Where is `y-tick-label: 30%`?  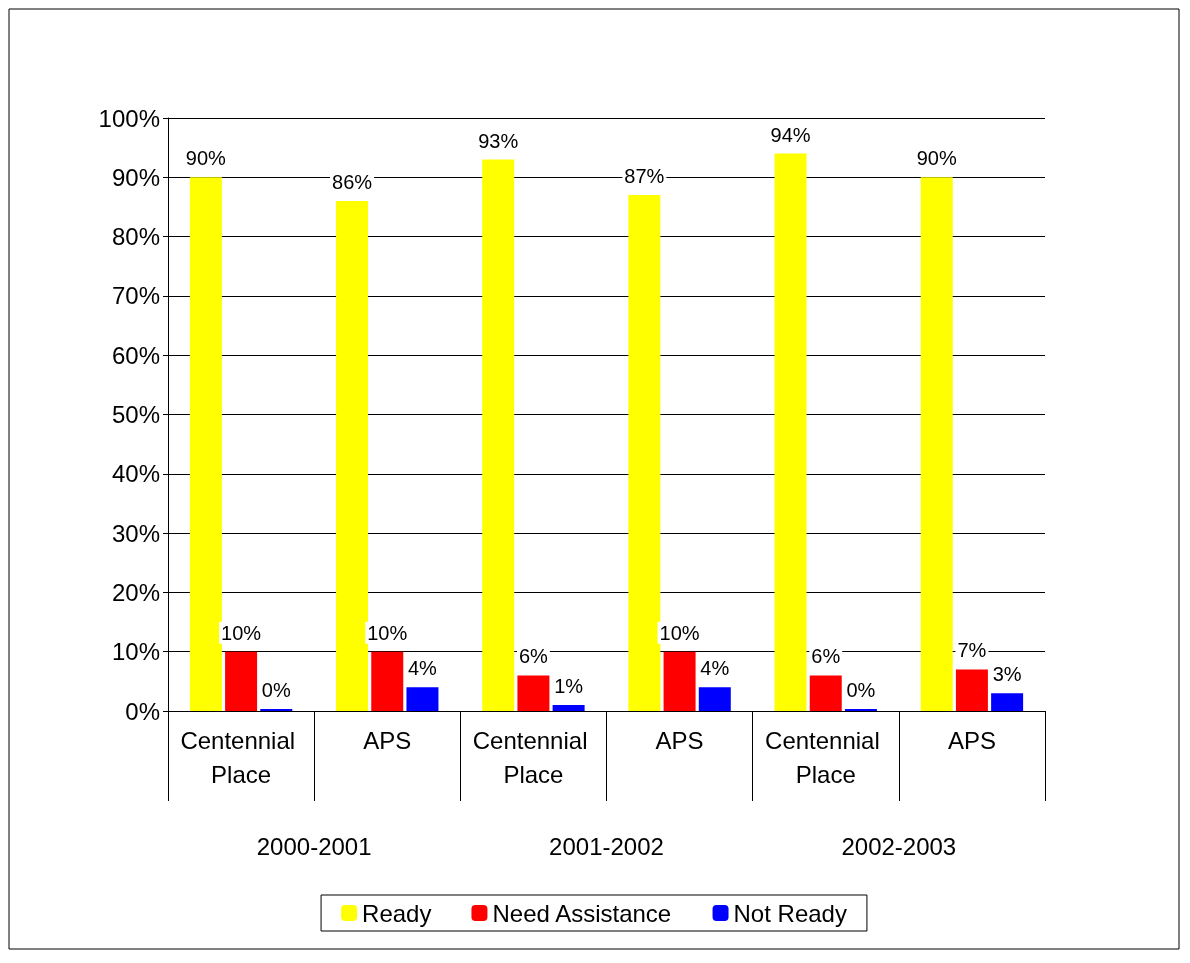 y-tick-label: 30% is located at coordinates (135, 533).